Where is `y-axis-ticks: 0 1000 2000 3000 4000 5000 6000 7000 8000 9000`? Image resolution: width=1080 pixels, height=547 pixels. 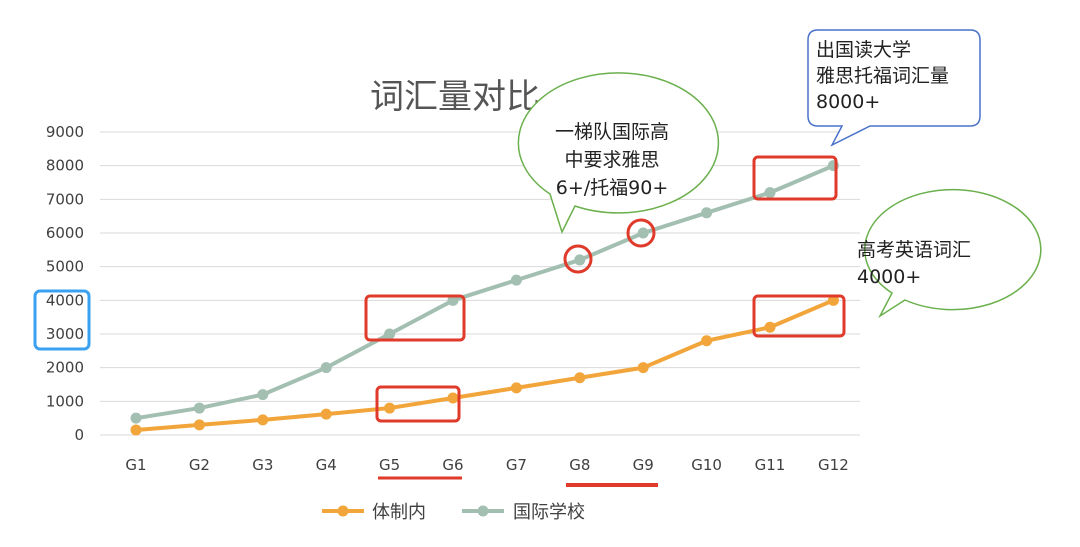 y-axis-ticks: 0 1000 2000 3000 4000 5000 6000 7000 8000 9000 is located at coordinates (65, 283).